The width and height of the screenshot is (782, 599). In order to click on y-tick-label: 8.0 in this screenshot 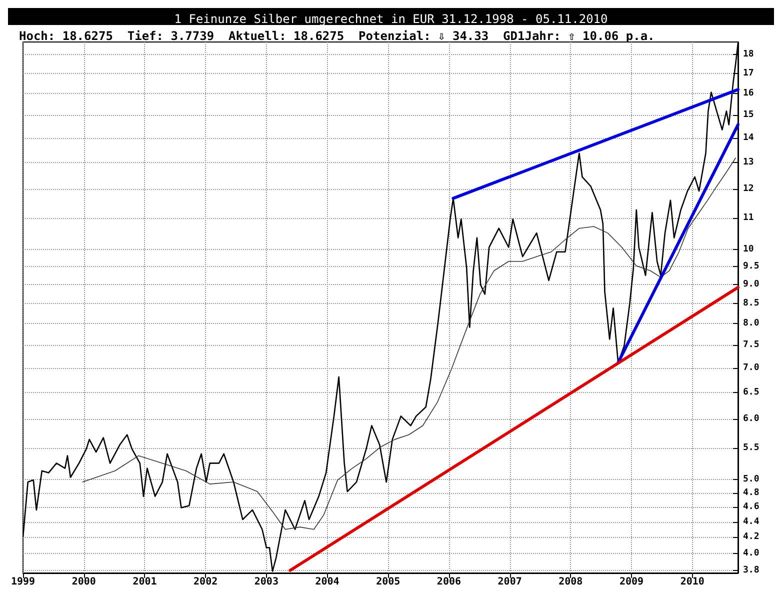, I will do `click(751, 323)`.